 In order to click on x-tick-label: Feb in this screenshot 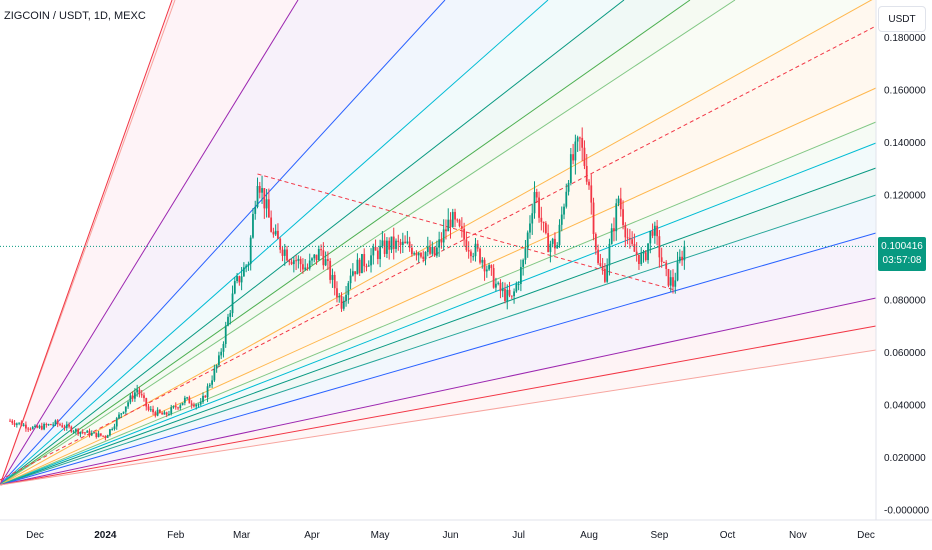, I will do `click(176, 535)`.